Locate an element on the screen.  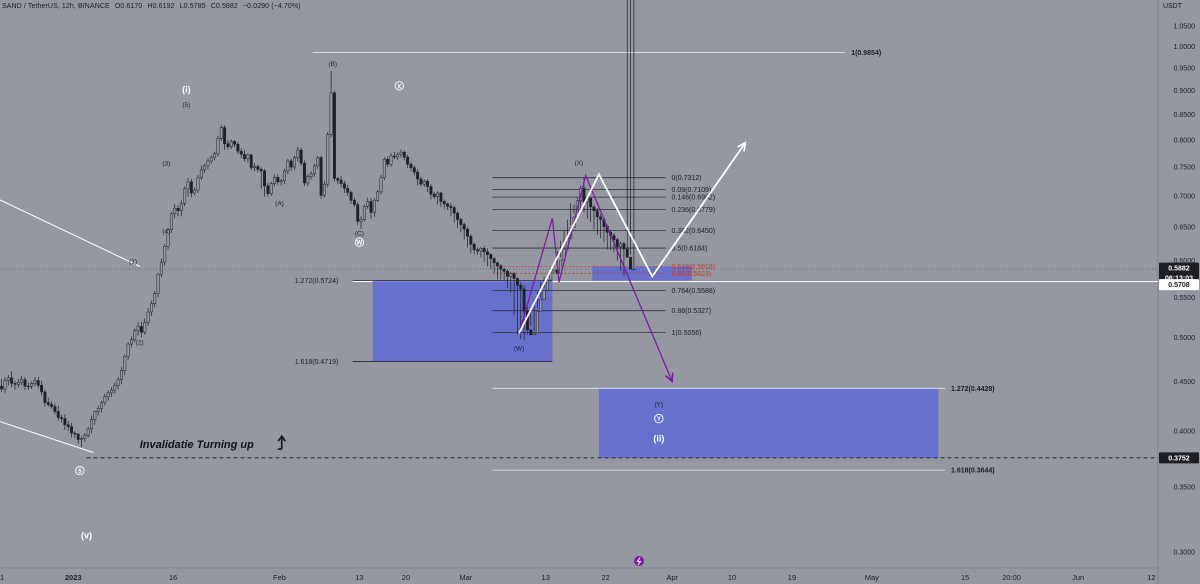
white-trendline-upper is located at coordinates (70, 233).